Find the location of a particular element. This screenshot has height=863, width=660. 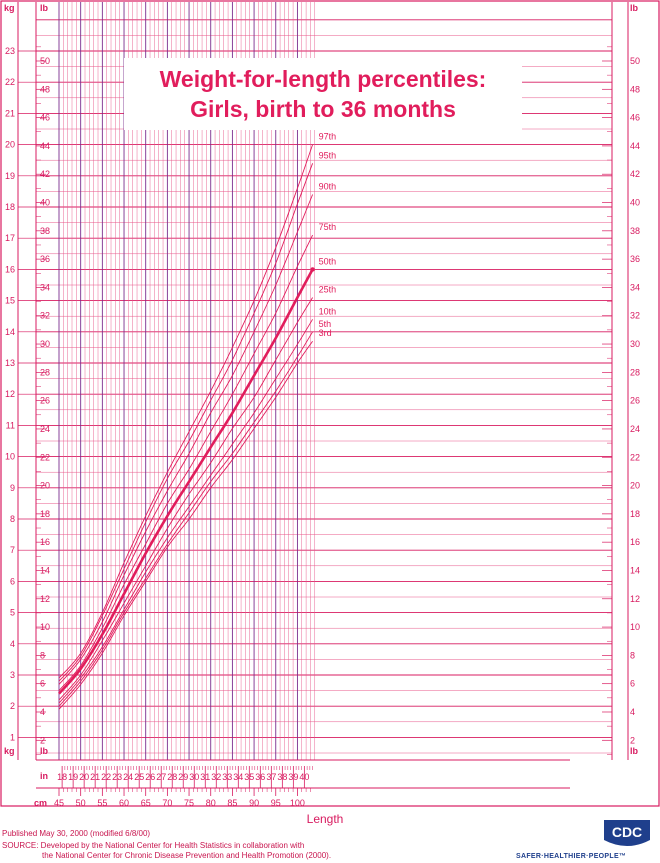

lb-tick-label-right: 34 is located at coordinates (635, 287).